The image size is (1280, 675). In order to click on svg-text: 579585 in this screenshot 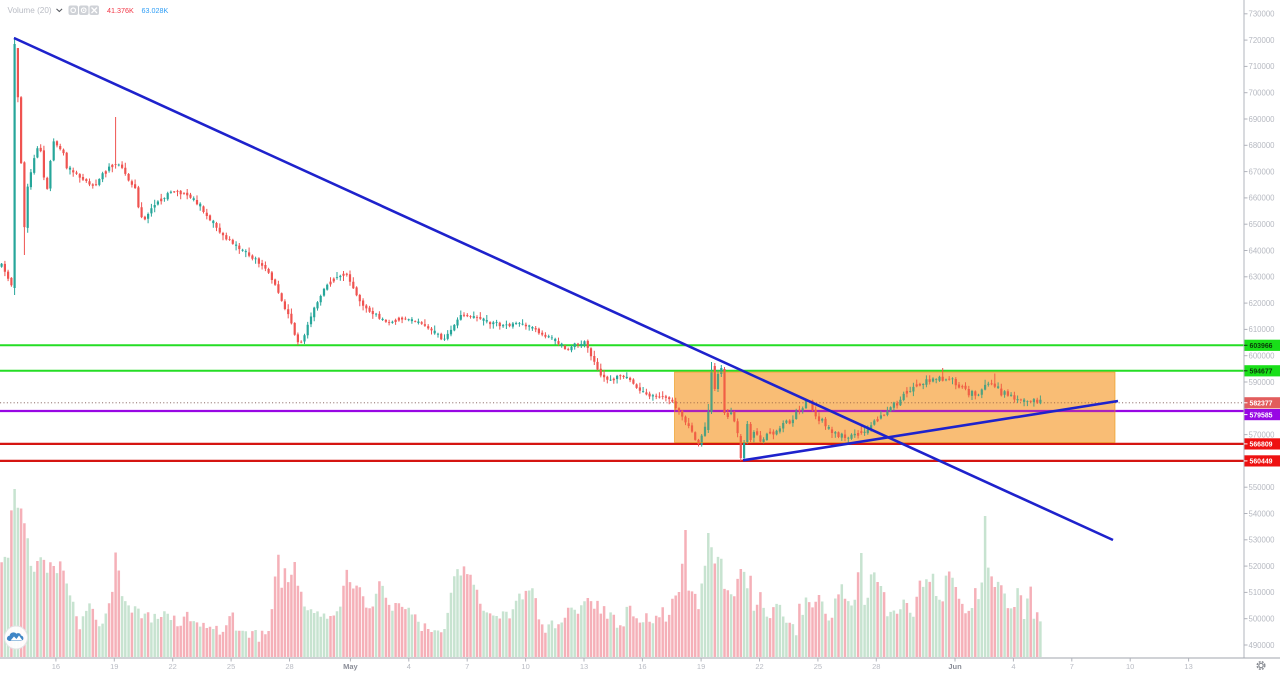, I will do `click(1261, 415)`.